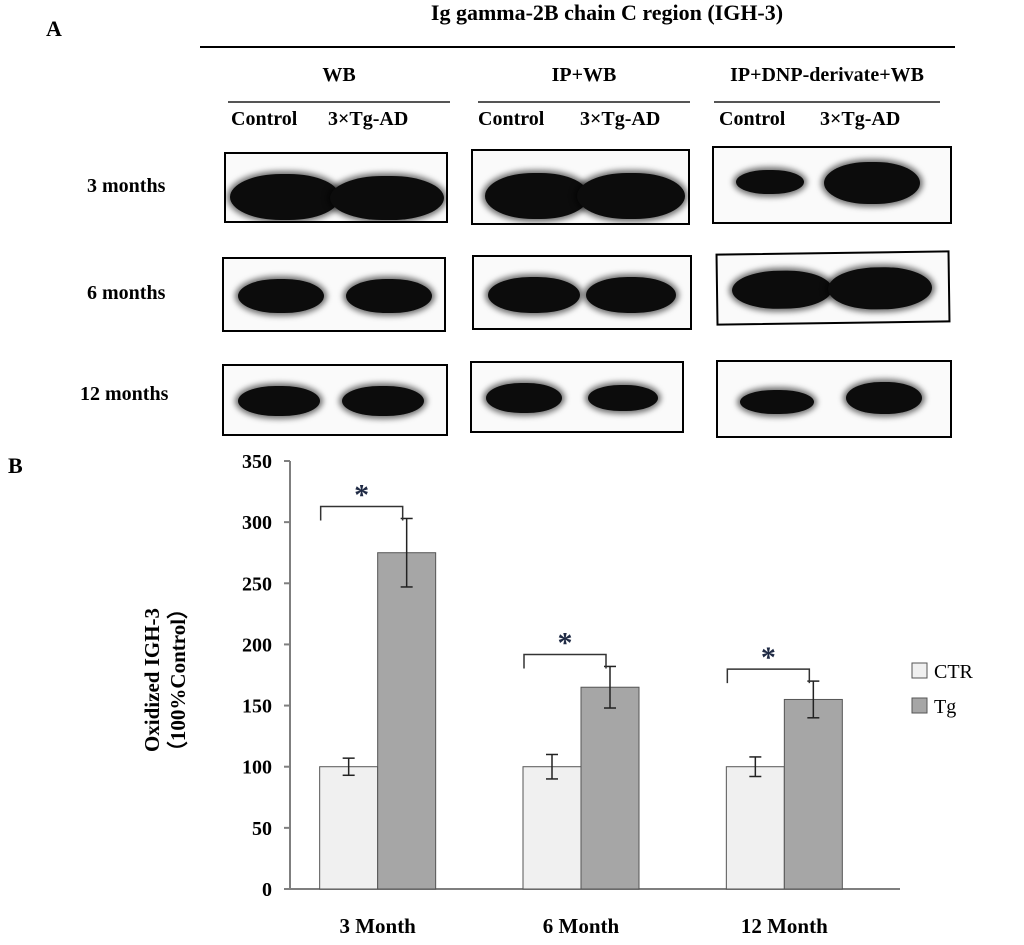 The width and height of the screenshot is (1024, 945). I want to click on x-tick-label: 6 Month, so click(581, 926).